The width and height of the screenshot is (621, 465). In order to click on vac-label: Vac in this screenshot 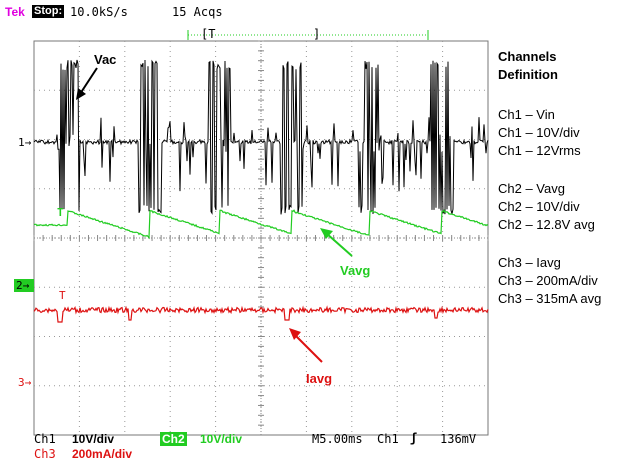, I will do `click(105, 59)`.